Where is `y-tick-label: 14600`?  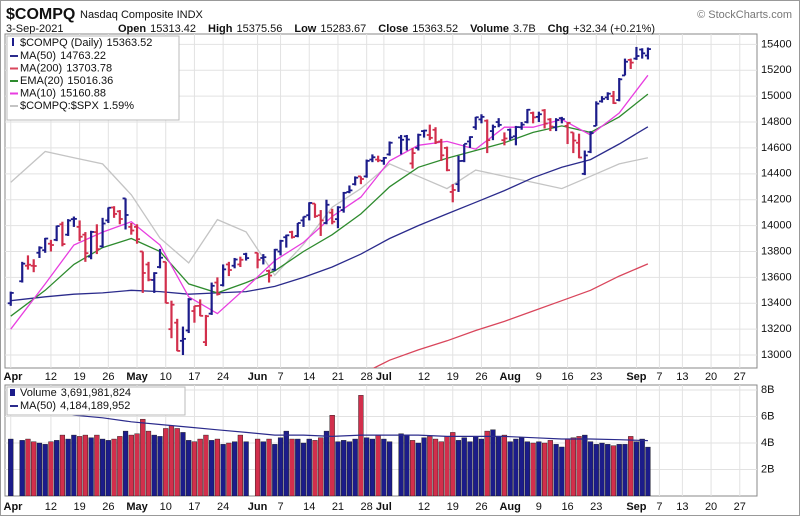 y-tick-label: 14600 is located at coordinates (776, 148).